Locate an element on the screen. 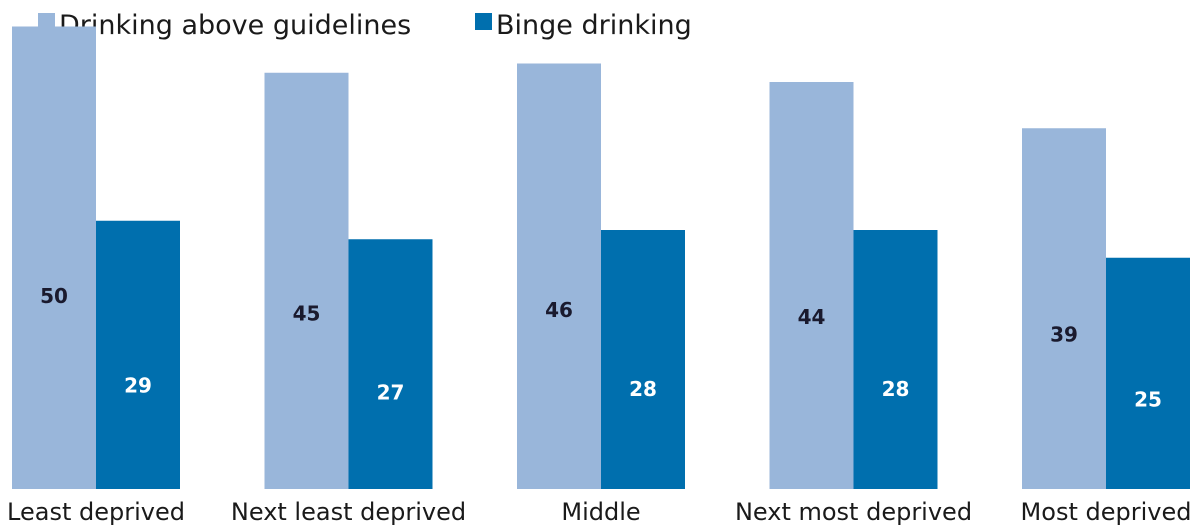  legend: Drinking above guidelines Binge drinking is located at coordinates (365, 25).